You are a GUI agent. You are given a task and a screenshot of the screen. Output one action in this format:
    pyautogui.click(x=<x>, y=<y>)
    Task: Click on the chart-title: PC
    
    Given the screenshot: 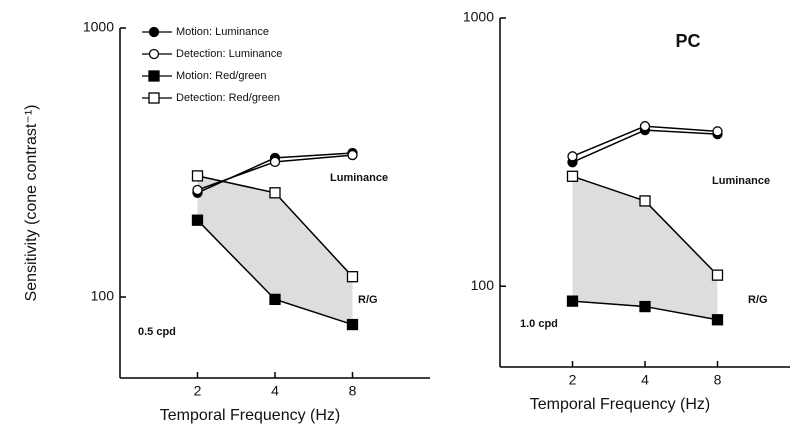 What is the action you would take?
    pyautogui.click(x=687, y=41)
    